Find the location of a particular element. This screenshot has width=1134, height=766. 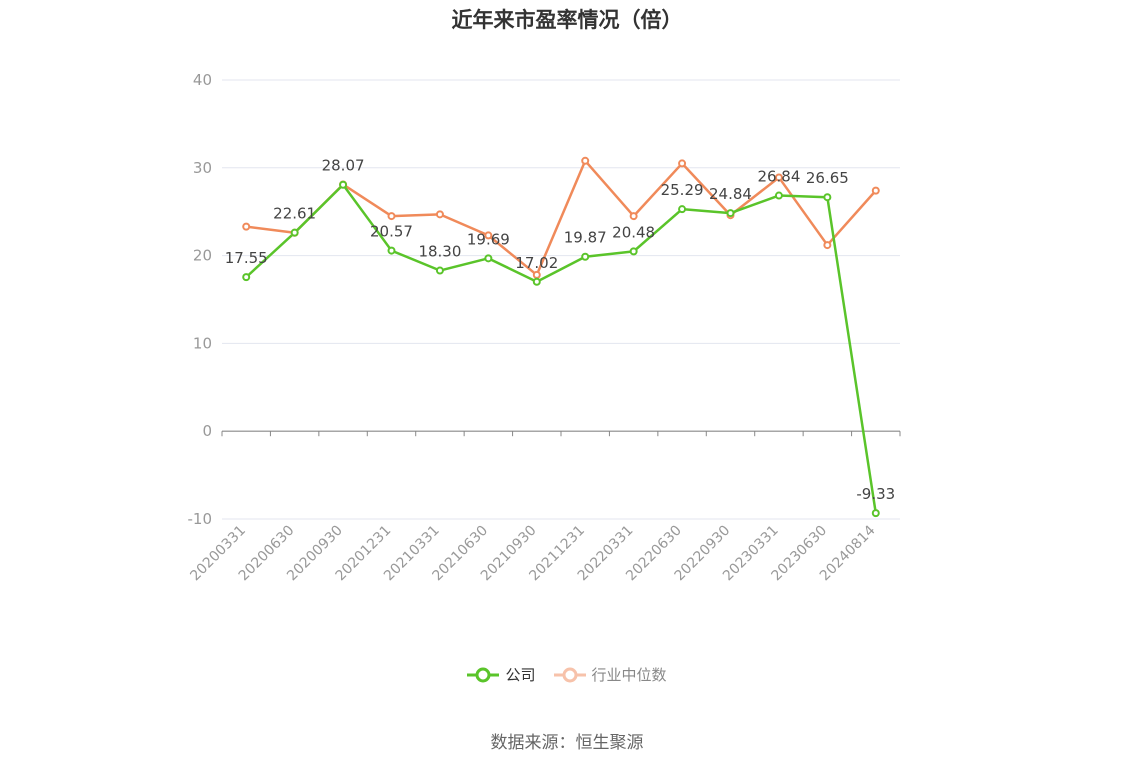

data-label: 28.07 is located at coordinates (343, 166).